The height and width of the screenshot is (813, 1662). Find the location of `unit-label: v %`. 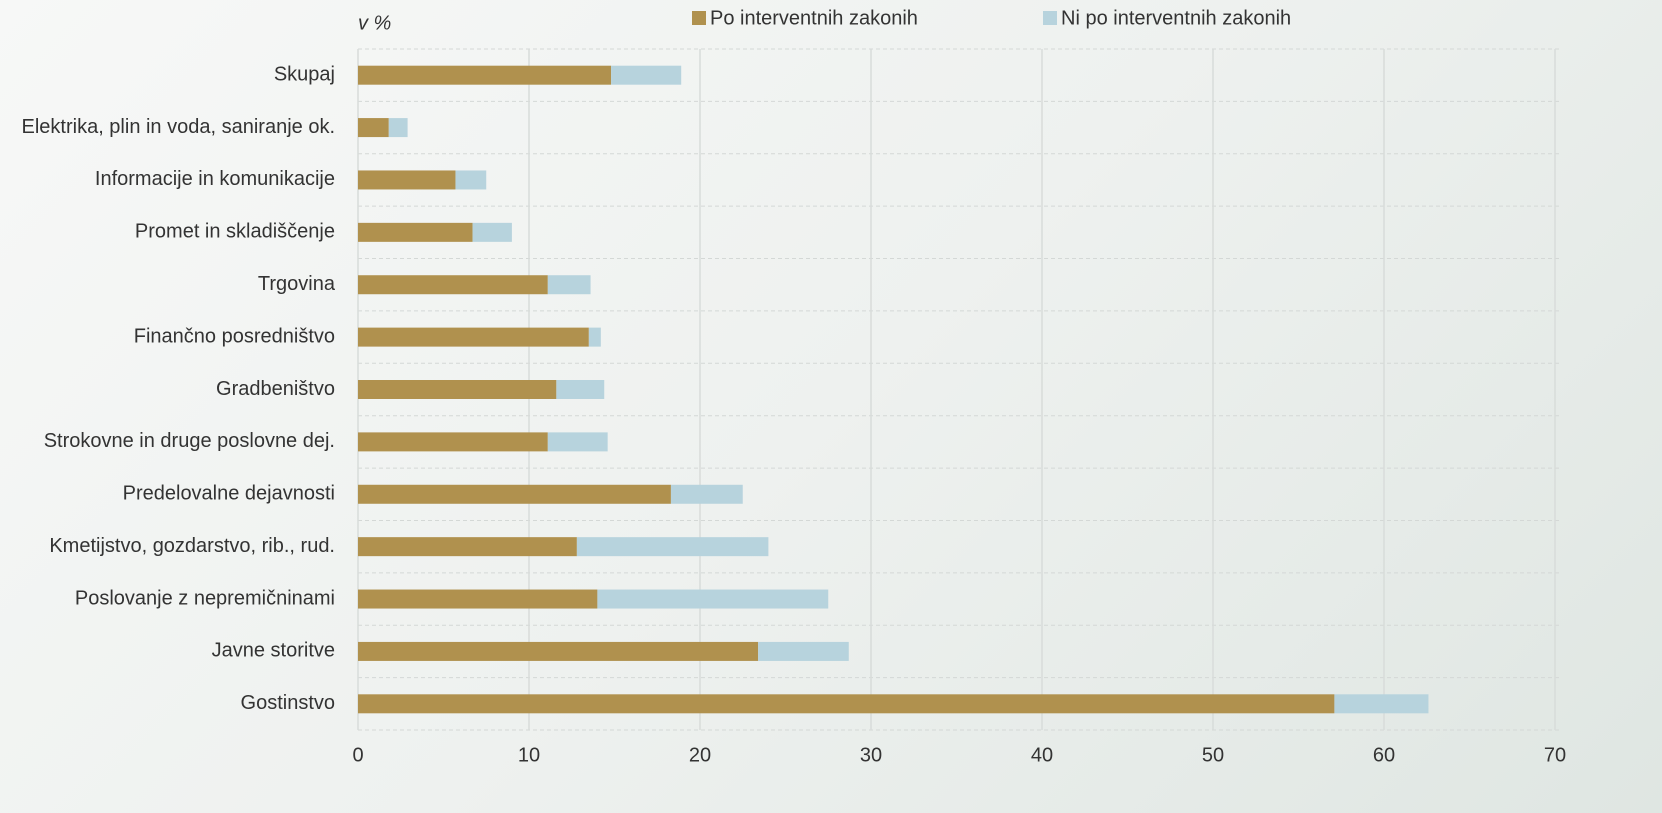

unit-label: v % is located at coordinates (374, 23).